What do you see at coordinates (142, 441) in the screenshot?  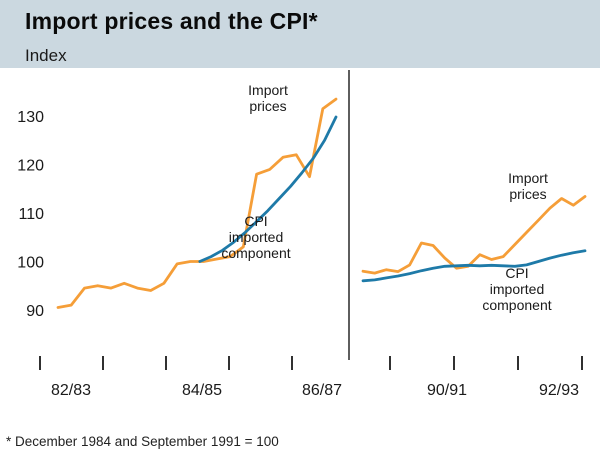 I see `footnote: * December 1984 and September 1991 = 100` at bounding box center [142, 441].